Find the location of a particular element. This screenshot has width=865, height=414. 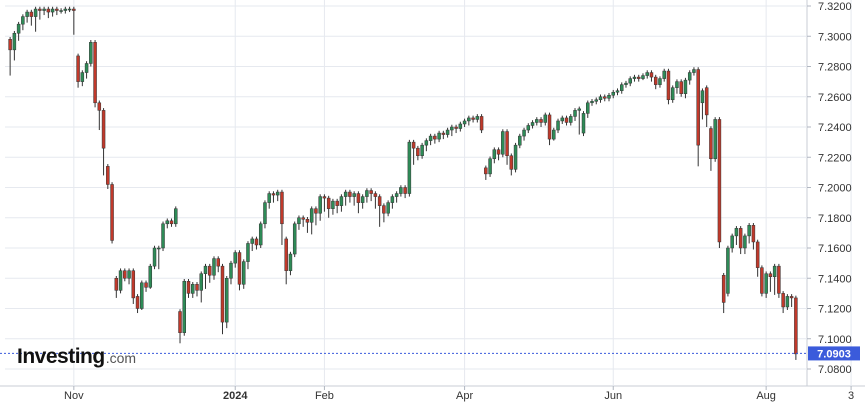

y-tick-label: 7.1600 is located at coordinates (835, 249).